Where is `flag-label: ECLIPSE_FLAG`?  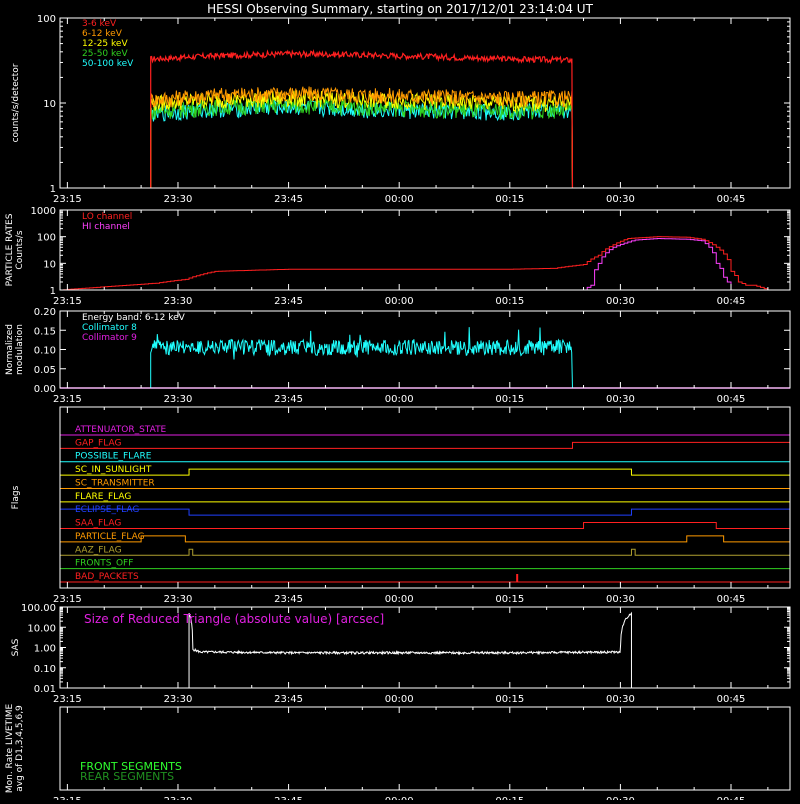
flag-label: ECLIPSE_FLAG is located at coordinates (107, 510).